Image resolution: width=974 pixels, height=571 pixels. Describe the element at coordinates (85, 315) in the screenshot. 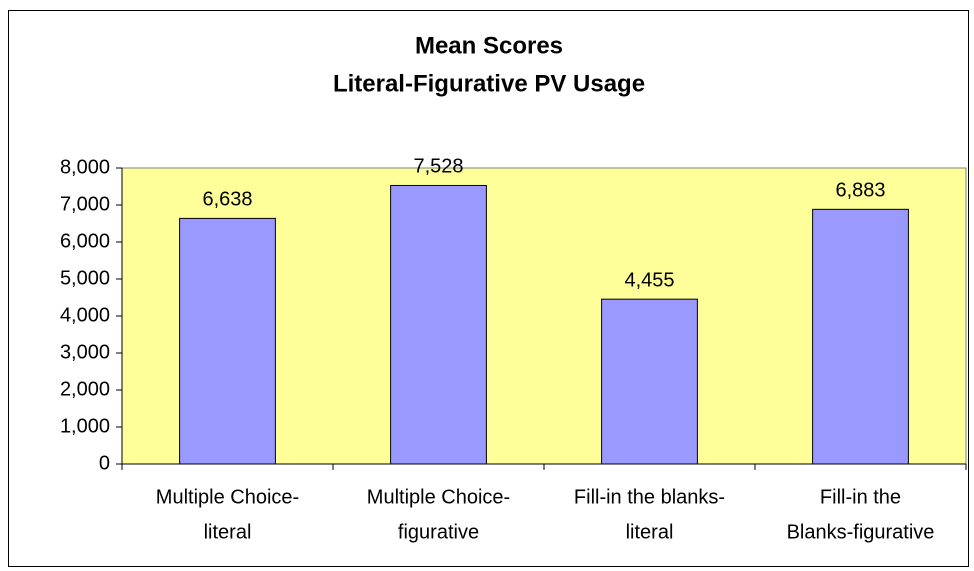

I see `y-tick-label: 4,000` at that location.